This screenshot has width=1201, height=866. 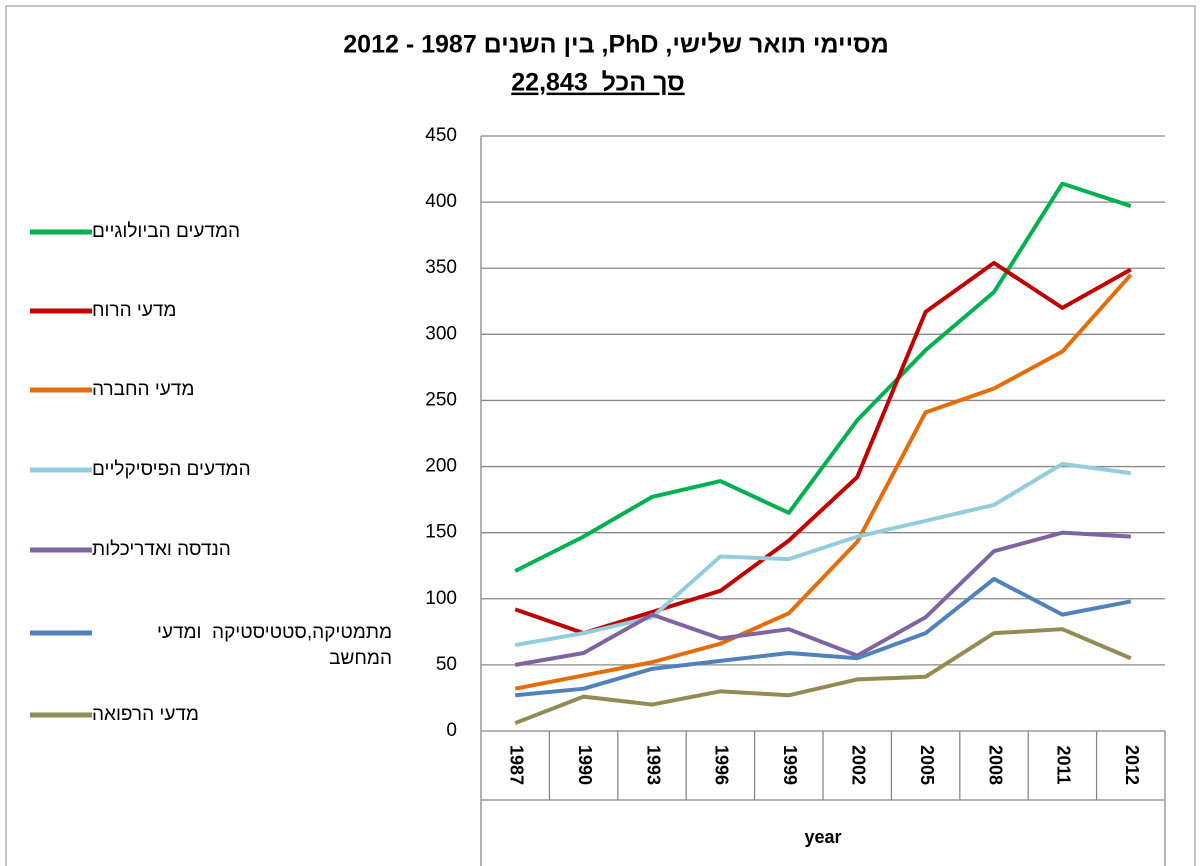 What do you see at coordinates (1132, 765) in the screenshot?
I see `x-tick-label: 2012` at bounding box center [1132, 765].